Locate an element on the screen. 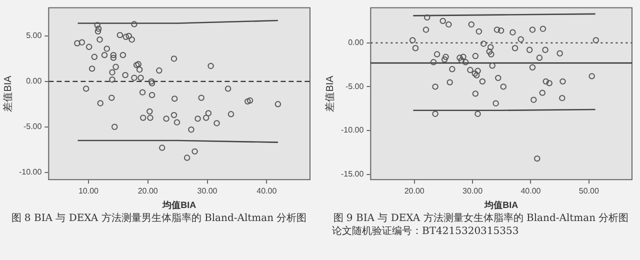  y-tick-label: 5.00 is located at coordinates (34, 35).